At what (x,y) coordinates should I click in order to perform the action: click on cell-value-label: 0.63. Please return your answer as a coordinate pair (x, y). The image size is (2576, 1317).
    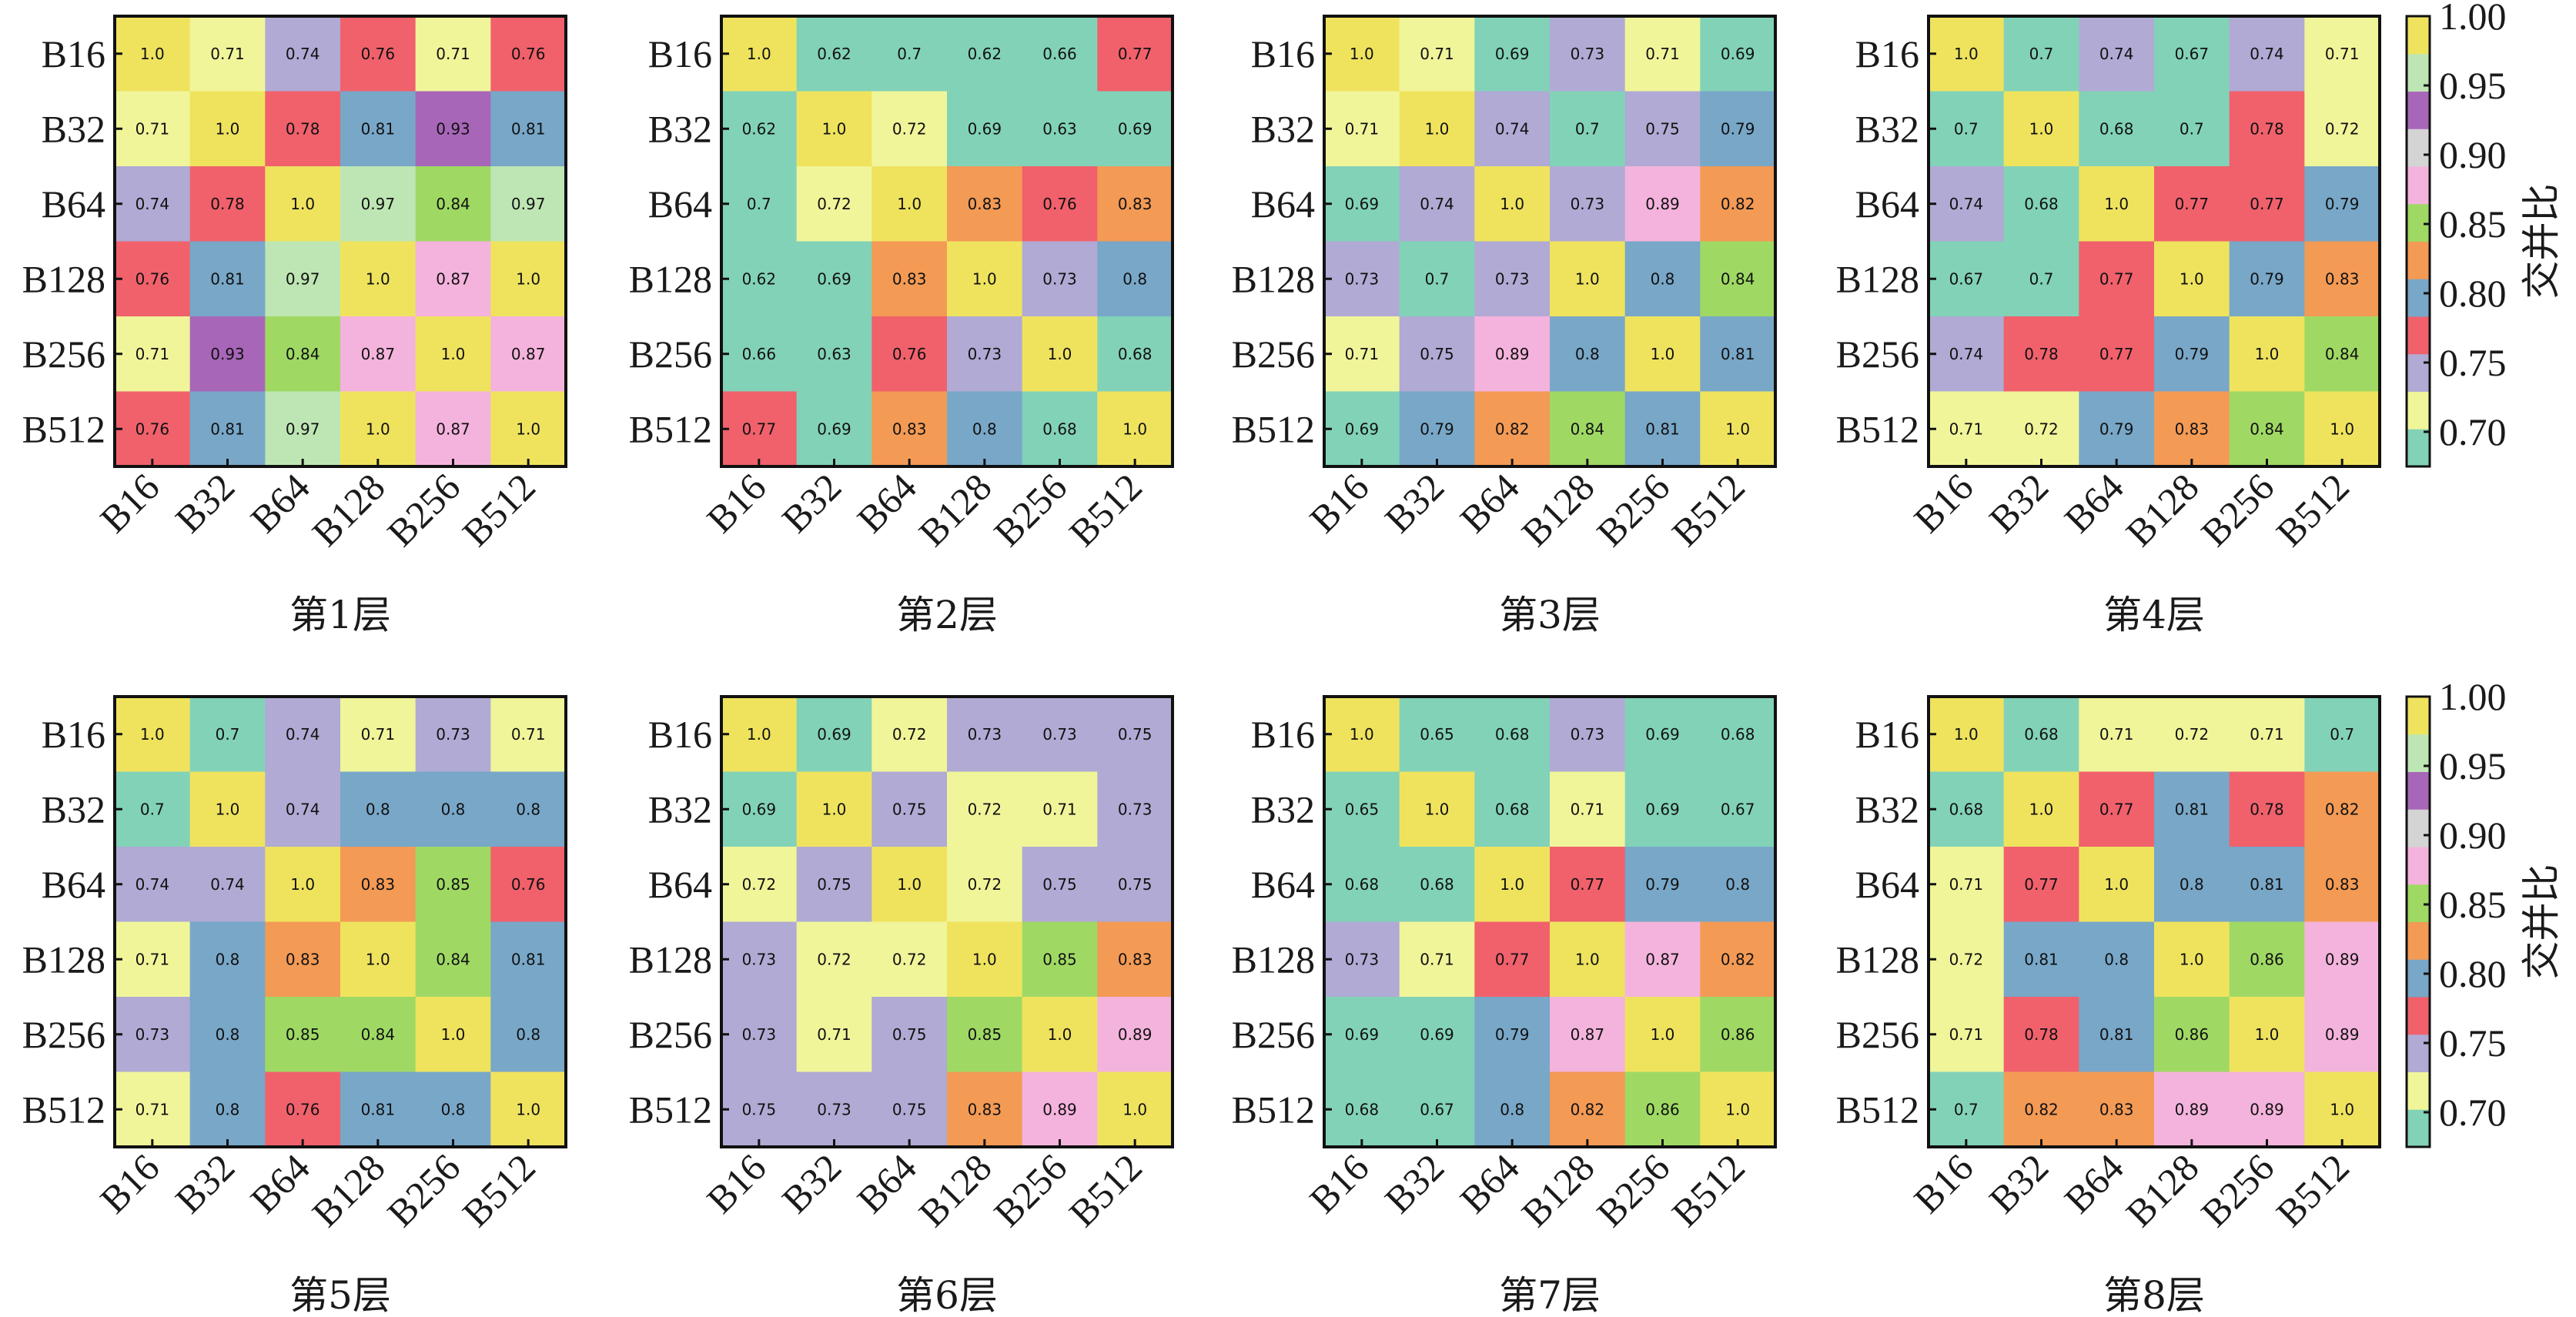
    Looking at the image, I should click on (1059, 128).